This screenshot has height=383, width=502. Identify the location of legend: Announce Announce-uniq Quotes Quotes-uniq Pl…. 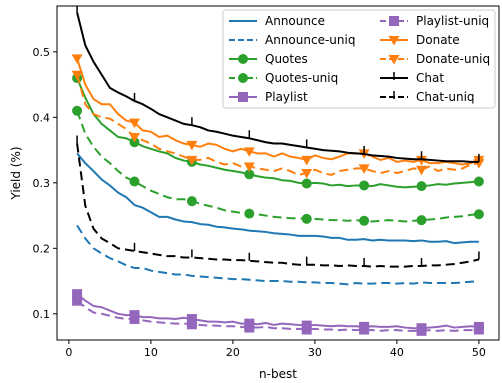
(359, 59).